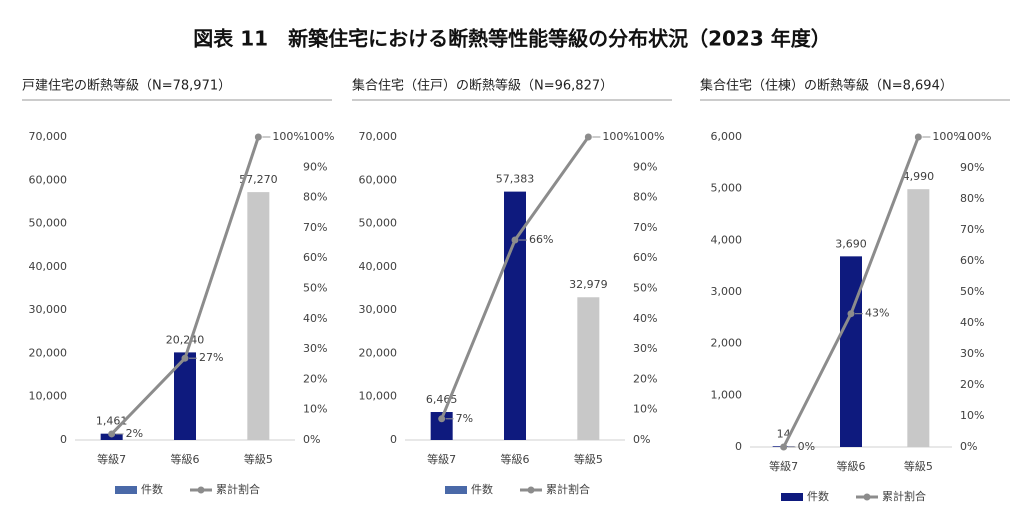 This screenshot has height=524, width=1024. What do you see at coordinates (727, 394) in the screenshot?
I see `y-tick-label: 1,000` at bounding box center [727, 394].